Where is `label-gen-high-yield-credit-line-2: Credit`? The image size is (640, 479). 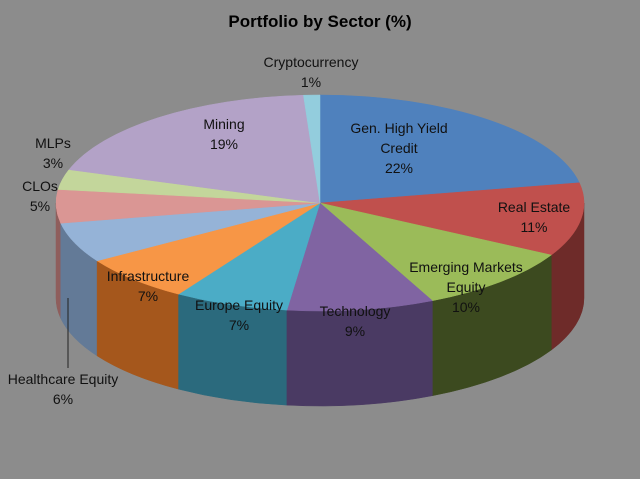
label-gen-high-yield-credit-line-2: Credit is located at coordinates (398, 148).